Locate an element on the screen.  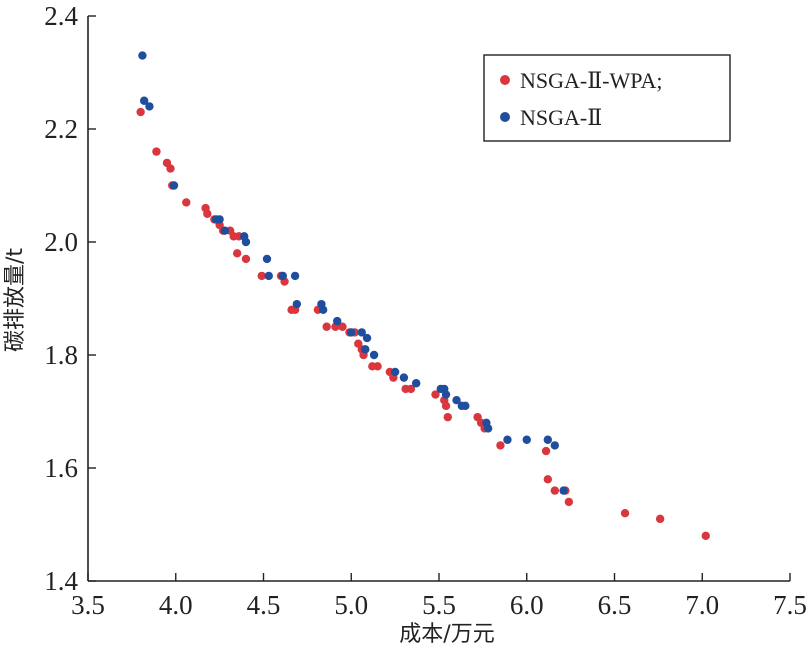
legend: NSGA-Ⅱ-WPA; NSGA-Ⅱ is located at coordinates (607, 98).